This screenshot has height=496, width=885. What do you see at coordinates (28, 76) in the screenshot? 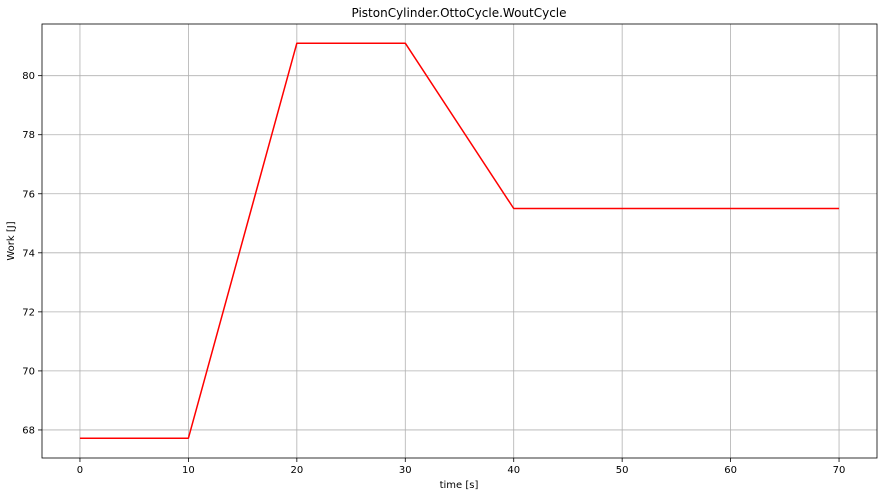
I see `y-tick-label: 80` at bounding box center [28, 76].